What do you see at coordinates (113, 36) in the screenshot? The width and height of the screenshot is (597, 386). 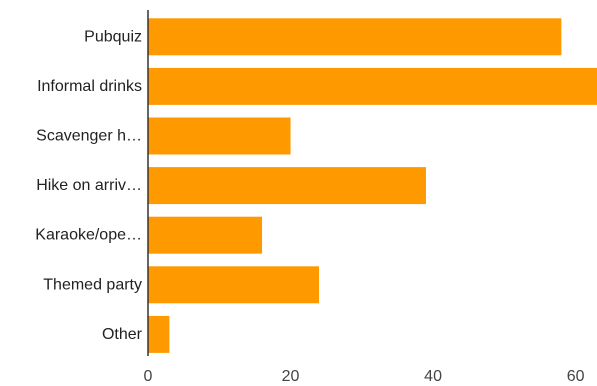 I see `category-label-pubquiz: Pubquiz` at bounding box center [113, 36].